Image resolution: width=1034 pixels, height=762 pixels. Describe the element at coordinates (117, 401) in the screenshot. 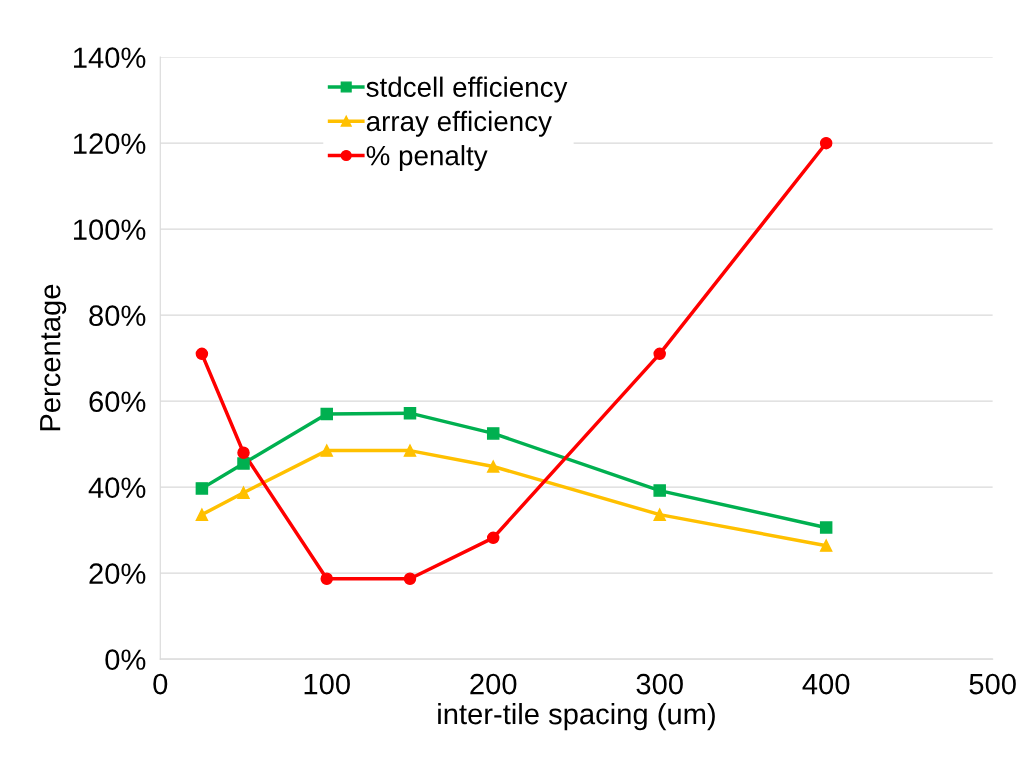

I see `y-tick-label: 60%` at that location.